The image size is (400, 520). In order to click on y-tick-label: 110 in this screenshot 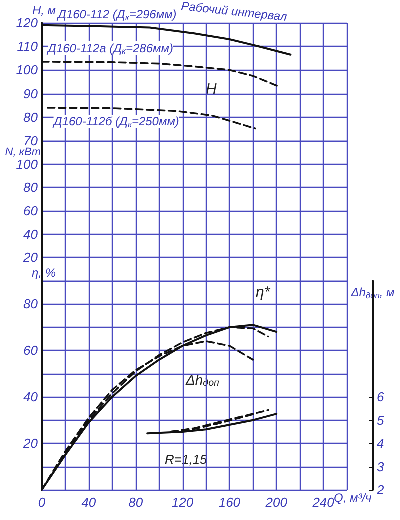, I will do `click(28, 46)`.